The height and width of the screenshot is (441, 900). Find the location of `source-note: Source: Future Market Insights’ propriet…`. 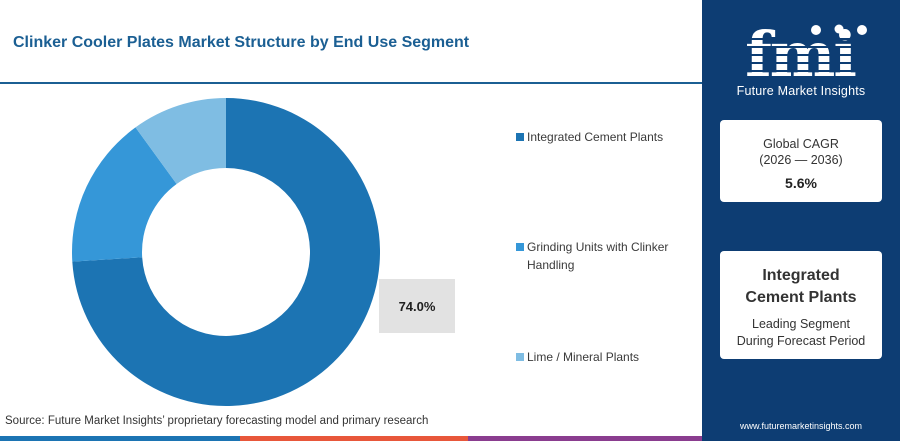

source-note: Source: Future Market Insights’ propriet… is located at coordinates (217, 421).